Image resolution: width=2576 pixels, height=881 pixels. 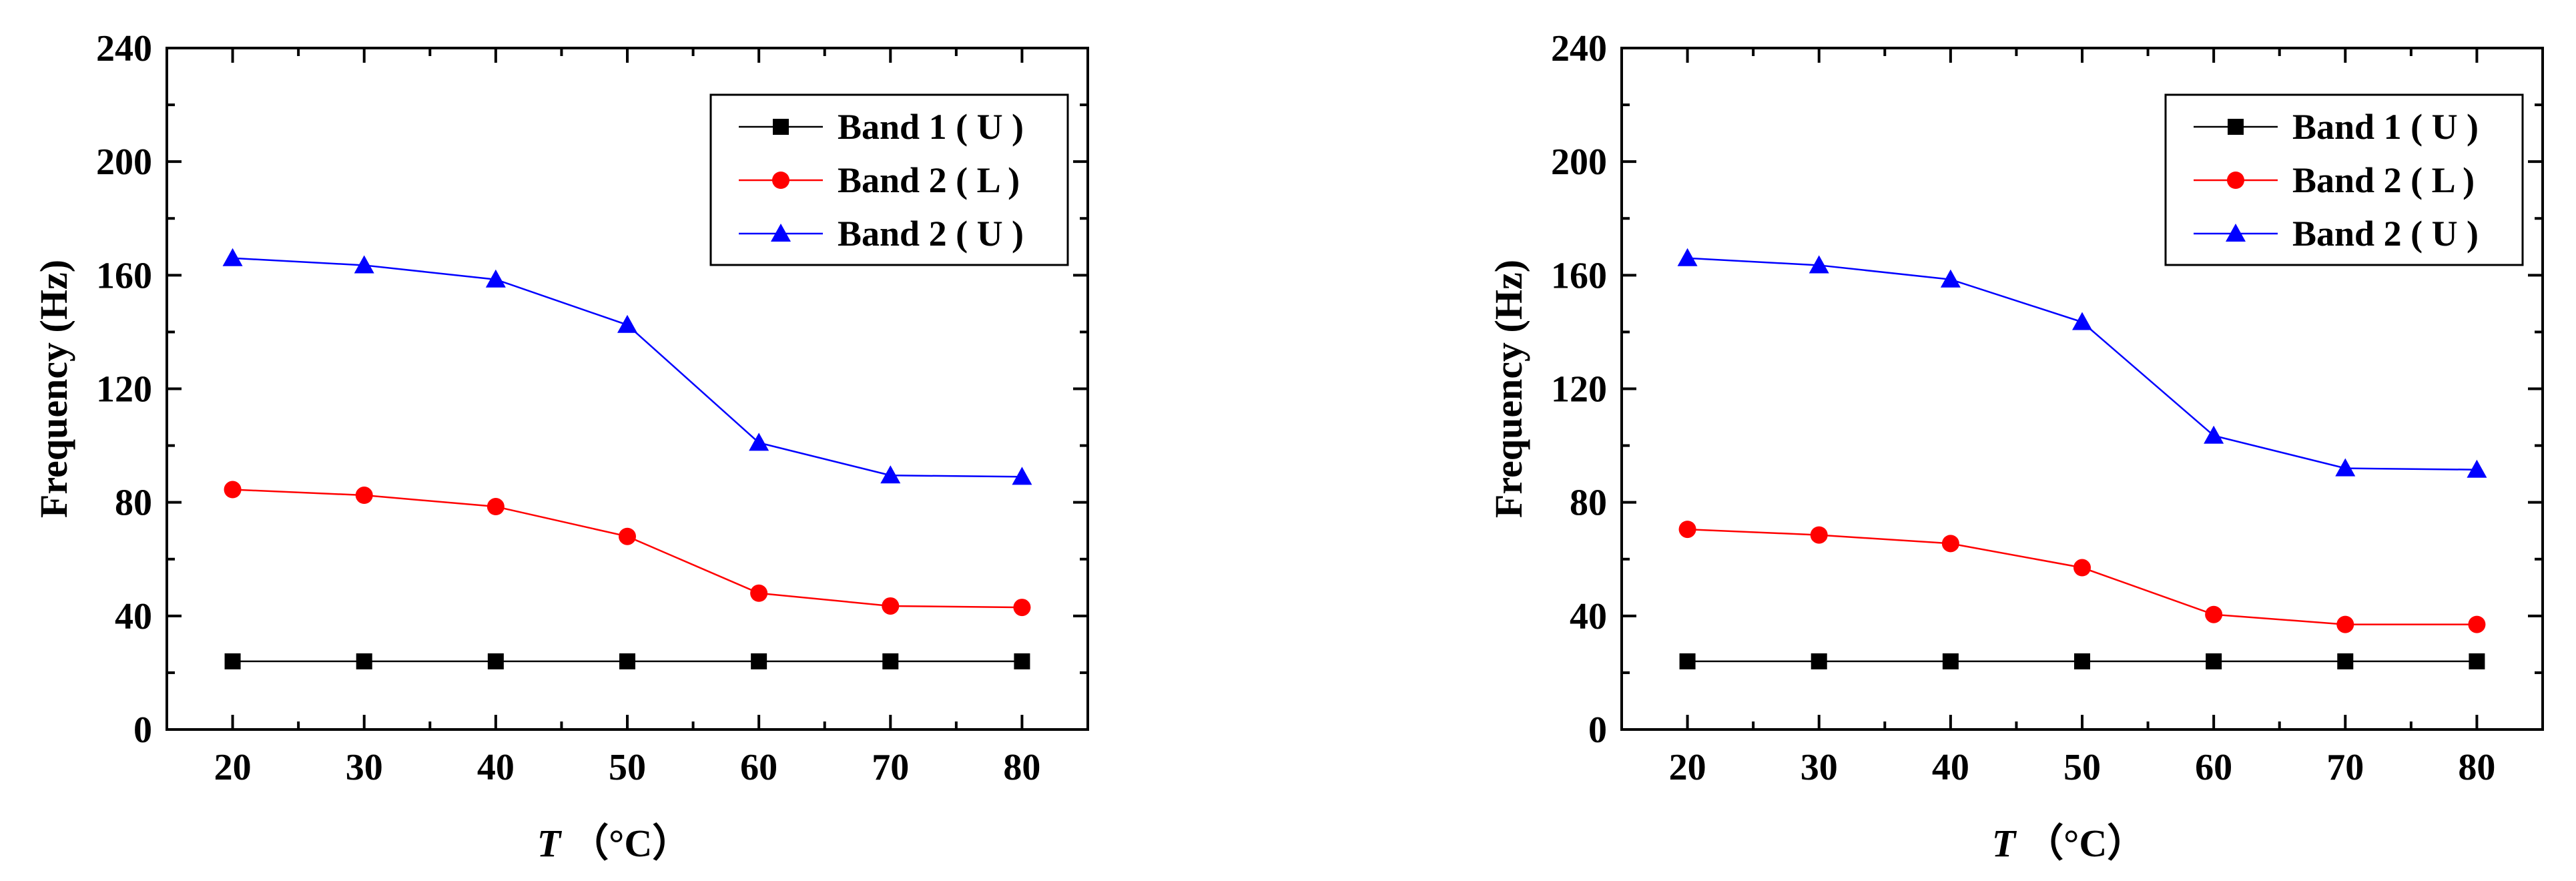 I want to click on legend: Band 1 ( U ) Band 2 ( L ) Band 2 ( U ), so click(x=2344, y=179).